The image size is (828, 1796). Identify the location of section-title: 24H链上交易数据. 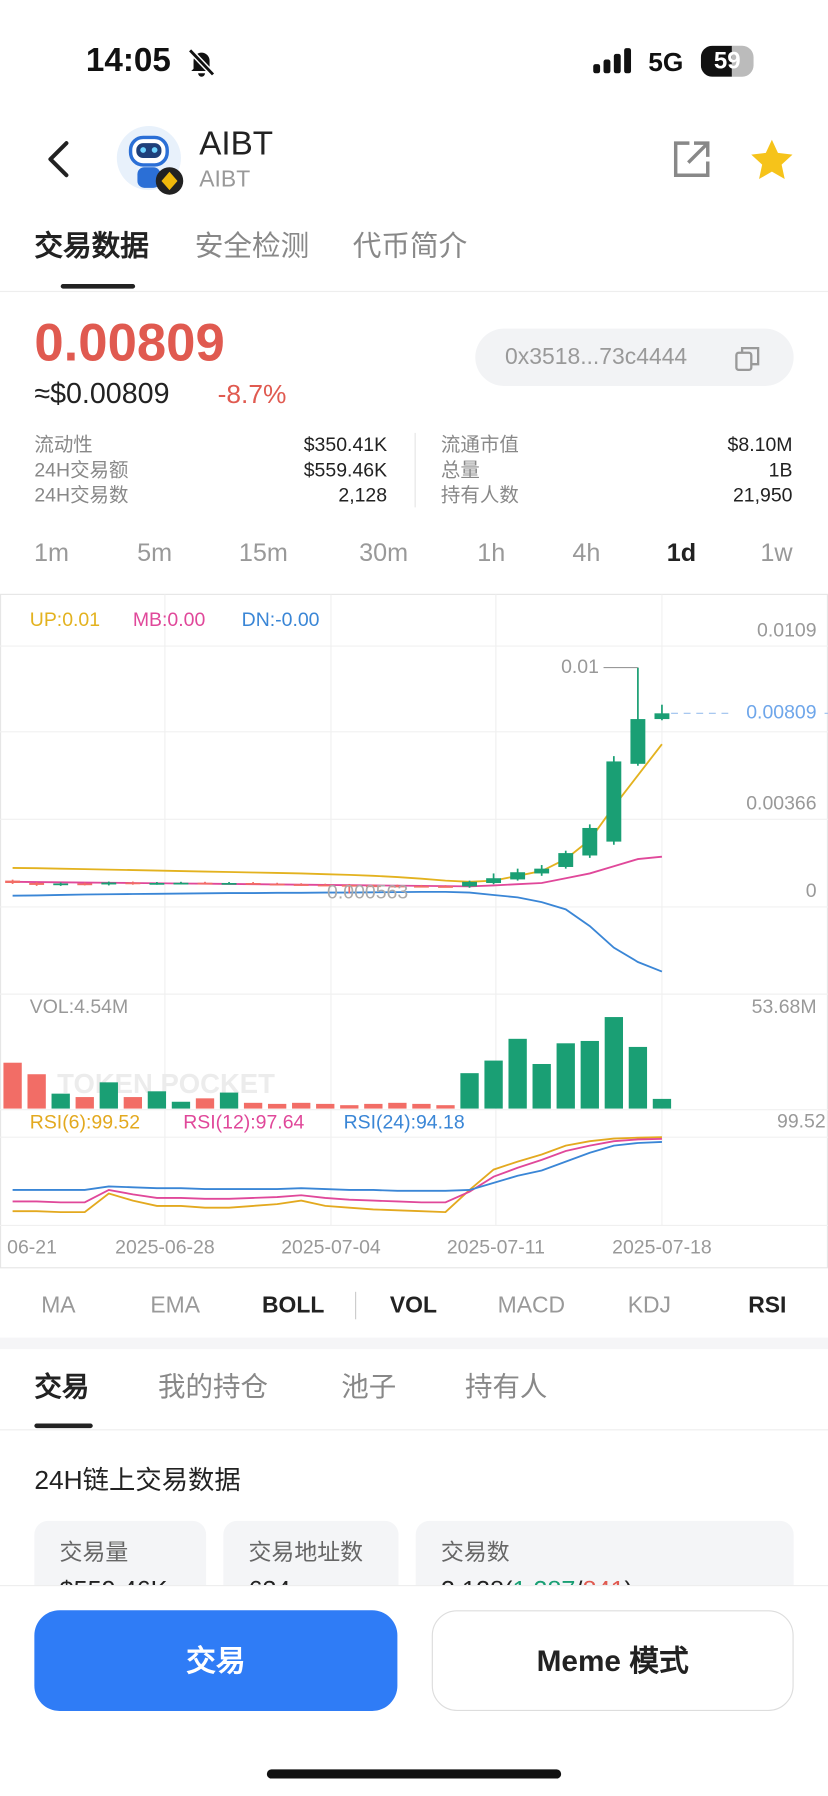
(137, 1479).